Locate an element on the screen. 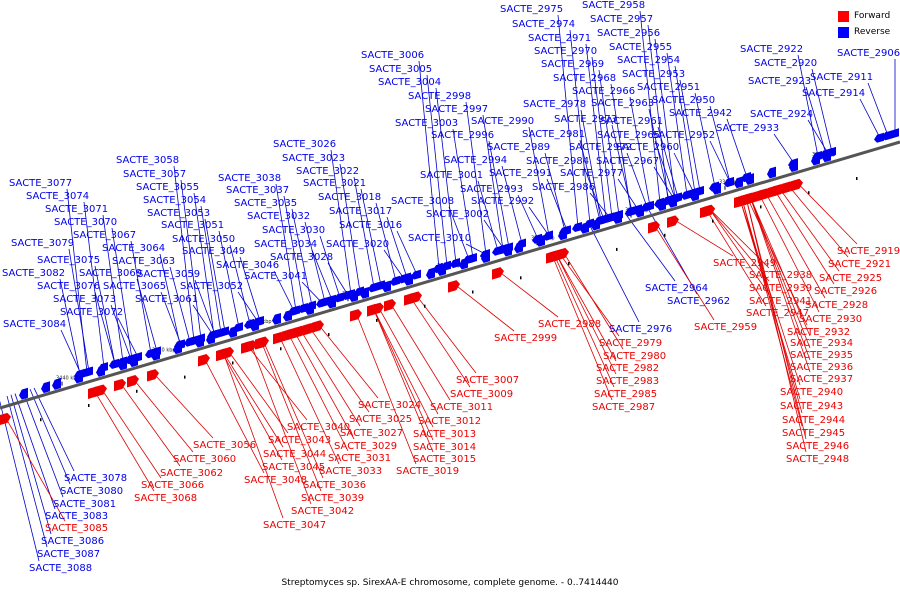 This screenshot has height=600, width=900. gene-label: SACTE_2993 is located at coordinates (491, 189).